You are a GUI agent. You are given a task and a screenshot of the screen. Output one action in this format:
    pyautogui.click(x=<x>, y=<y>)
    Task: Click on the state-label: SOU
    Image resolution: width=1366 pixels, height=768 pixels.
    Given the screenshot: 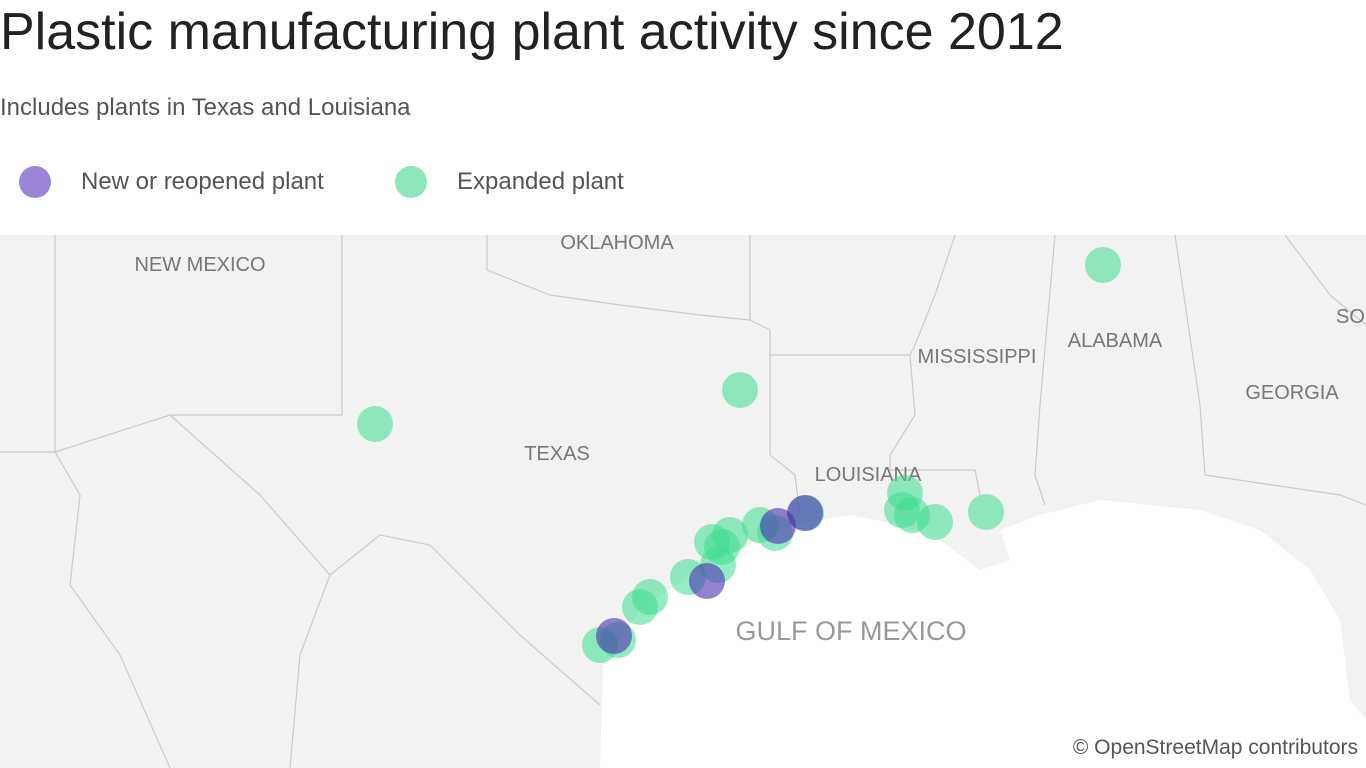 What is the action you would take?
    pyautogui.click(x=1351, y=317)
    